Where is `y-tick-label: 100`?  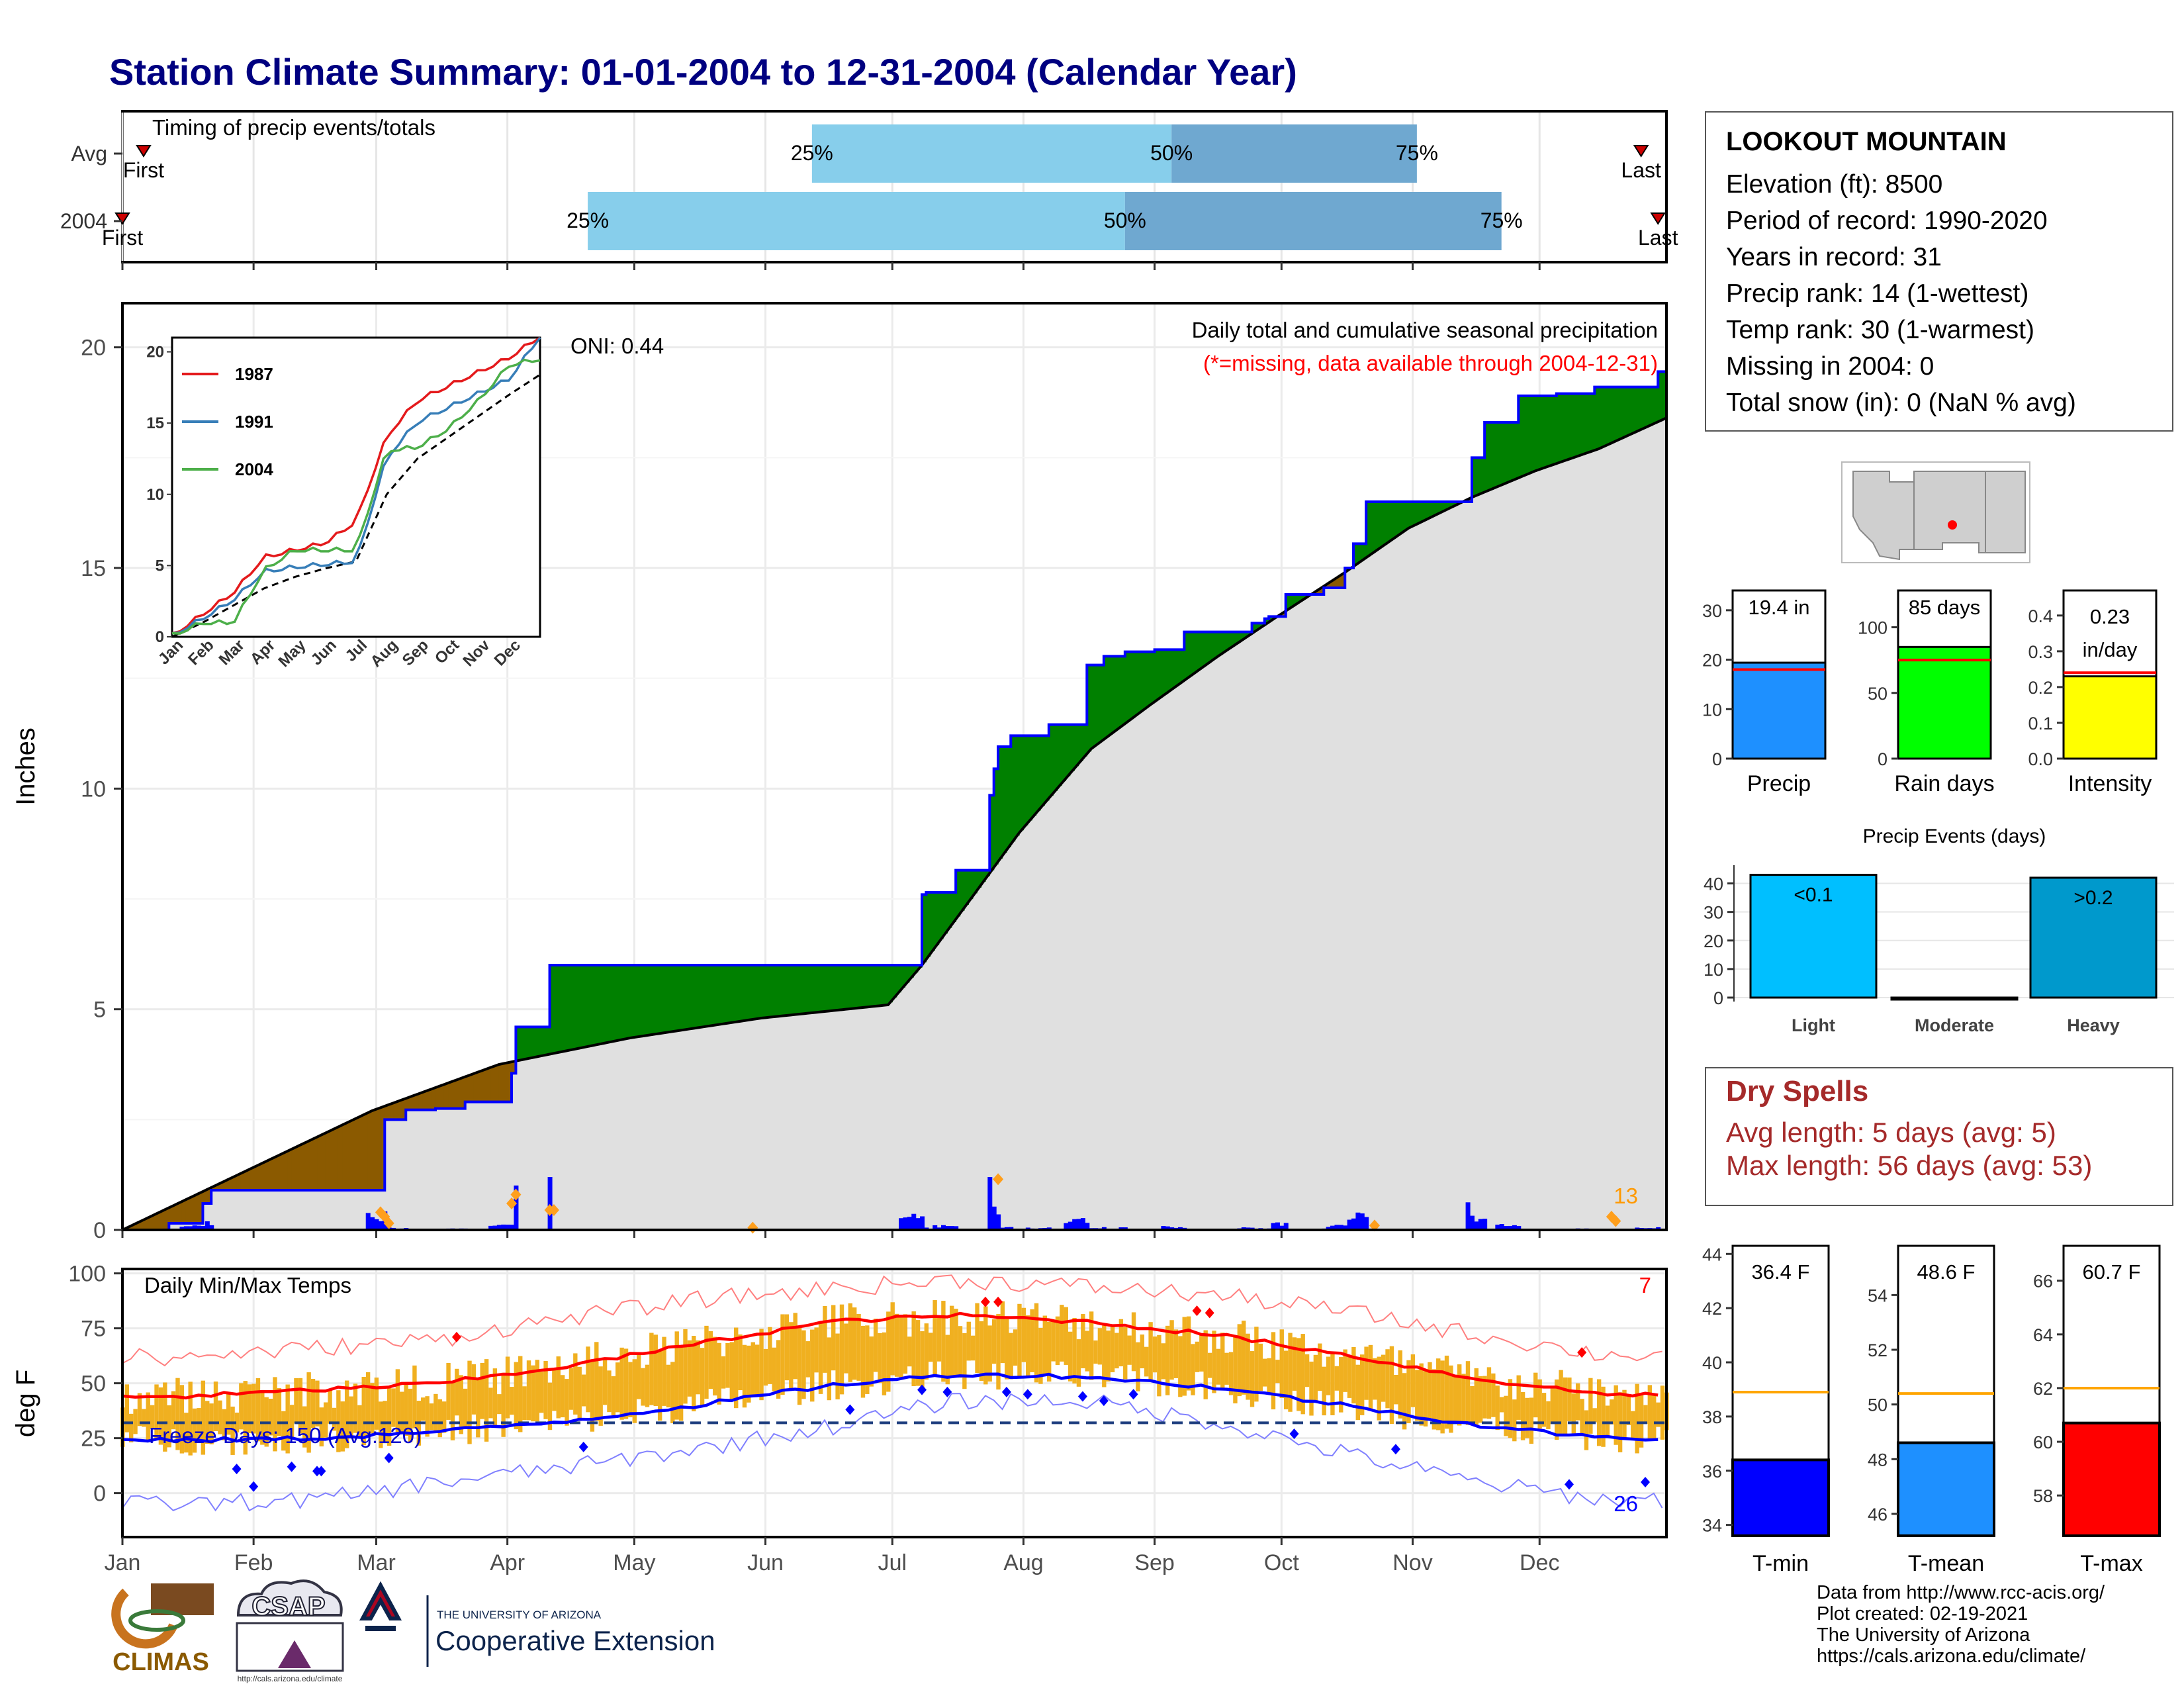
y-tick-label: 100 is located at coordinates (87, 1274).